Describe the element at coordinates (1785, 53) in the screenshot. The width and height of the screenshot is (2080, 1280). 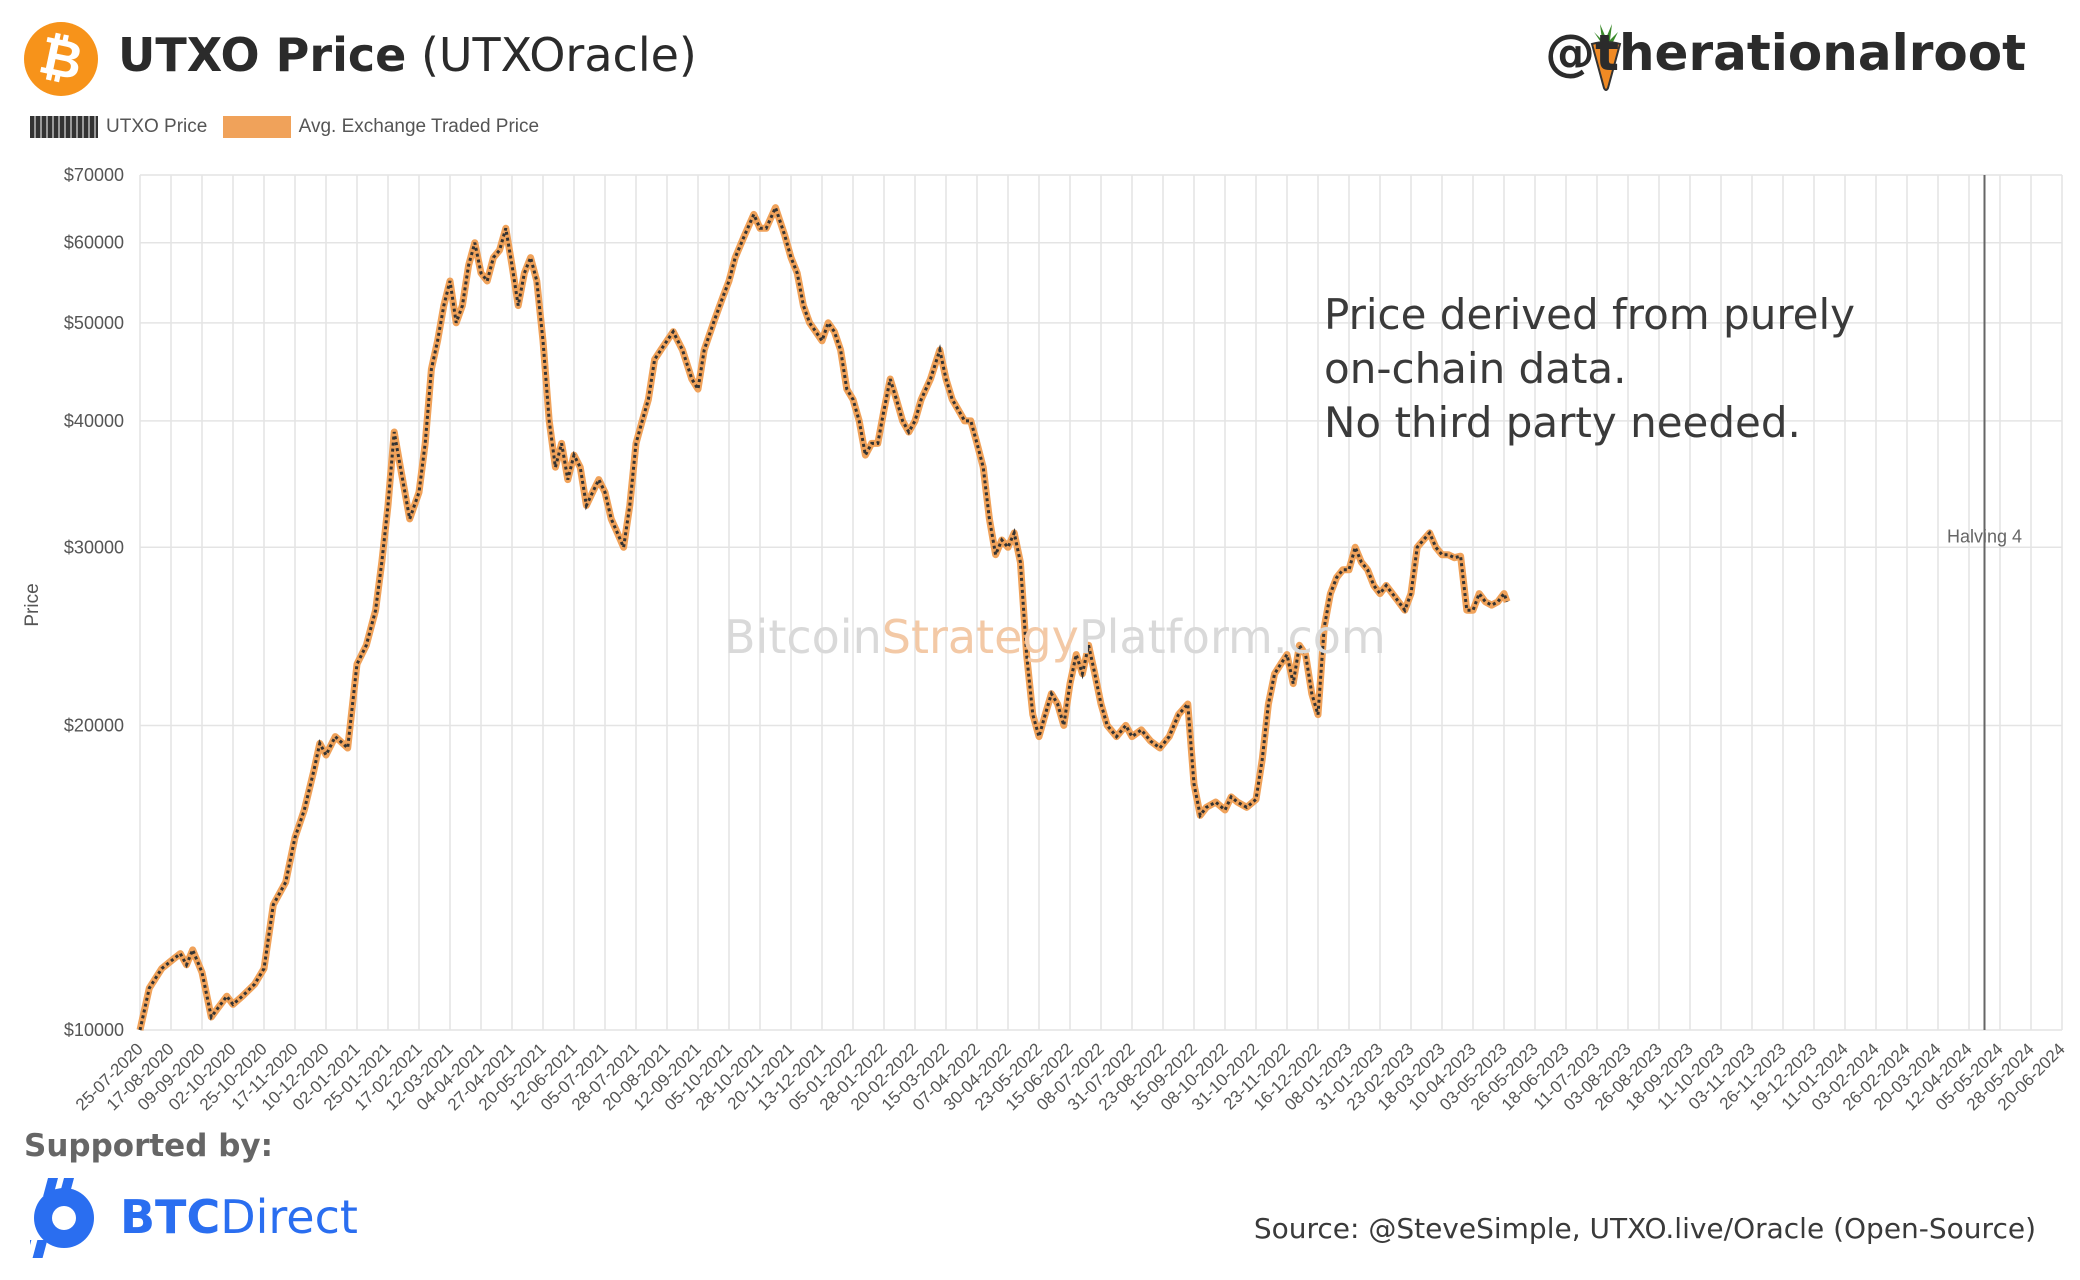
I see `author-handle: @therationalroot` at that location.